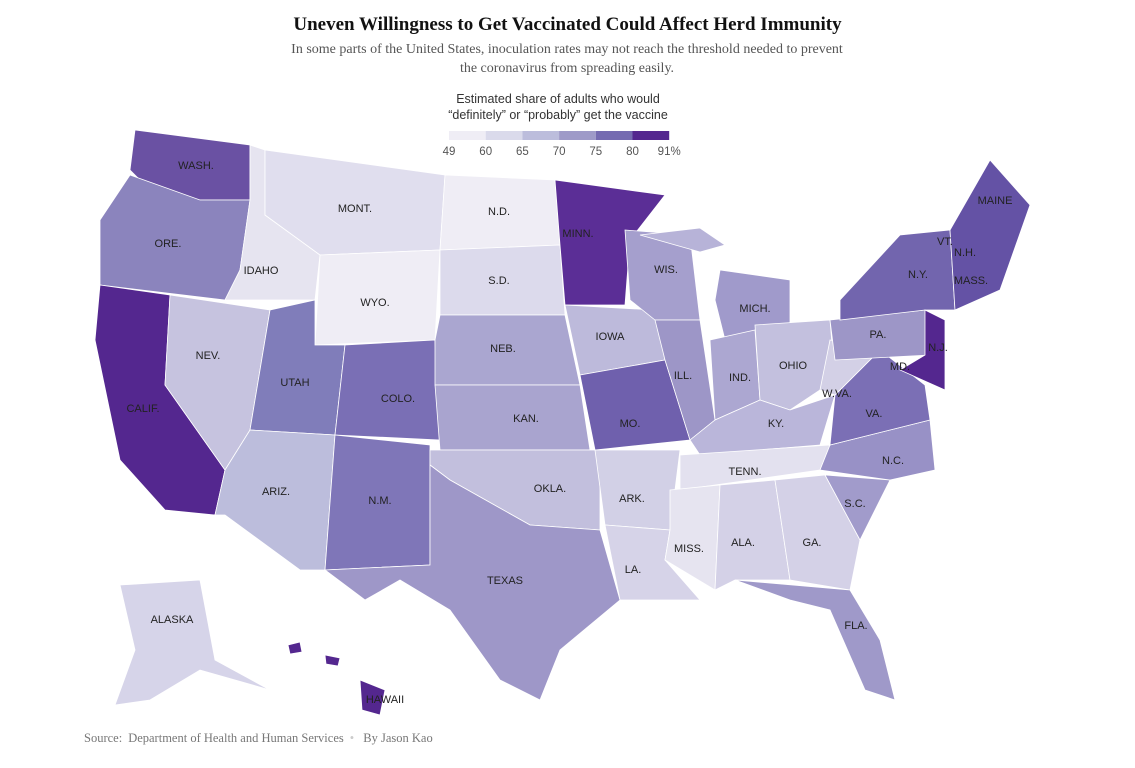 The image size is (1135, 768). I want to click on state-label: MINN., so click(577, 234).